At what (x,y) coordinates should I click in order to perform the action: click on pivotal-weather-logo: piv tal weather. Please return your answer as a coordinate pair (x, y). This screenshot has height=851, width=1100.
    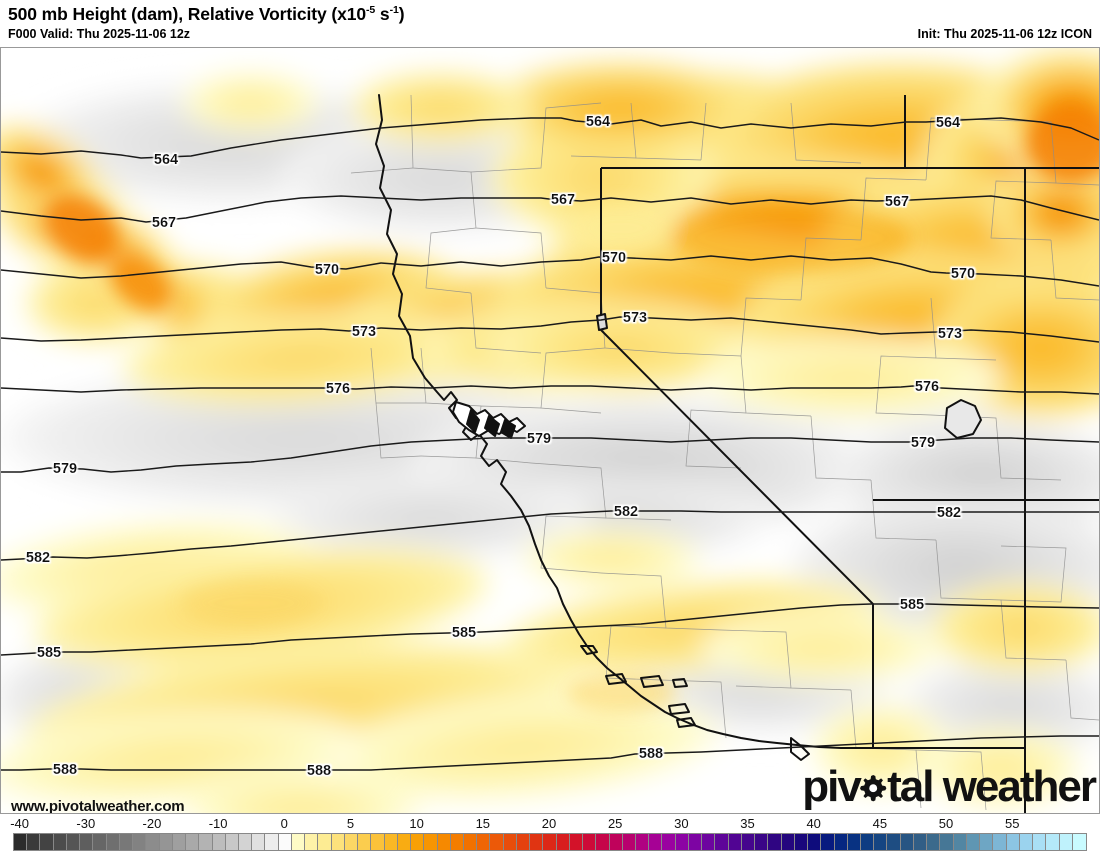
    Looking at the image, I should click on (949, 787).